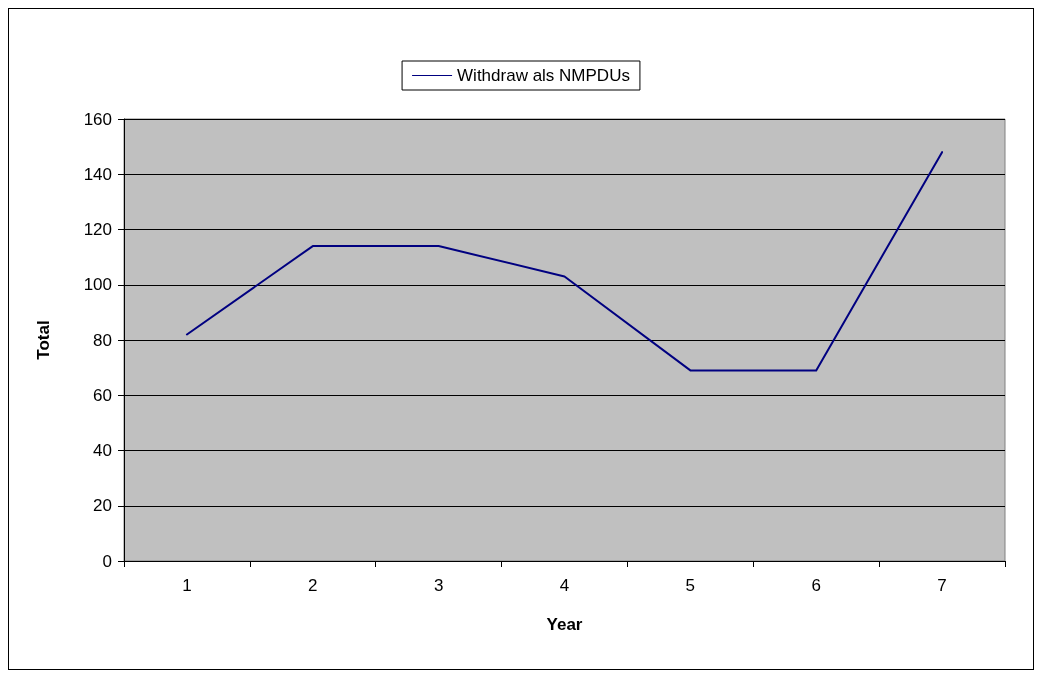 This screenshot has width=1046, height=682. I want to click on x-tick-label: 6, so click(816, 585).